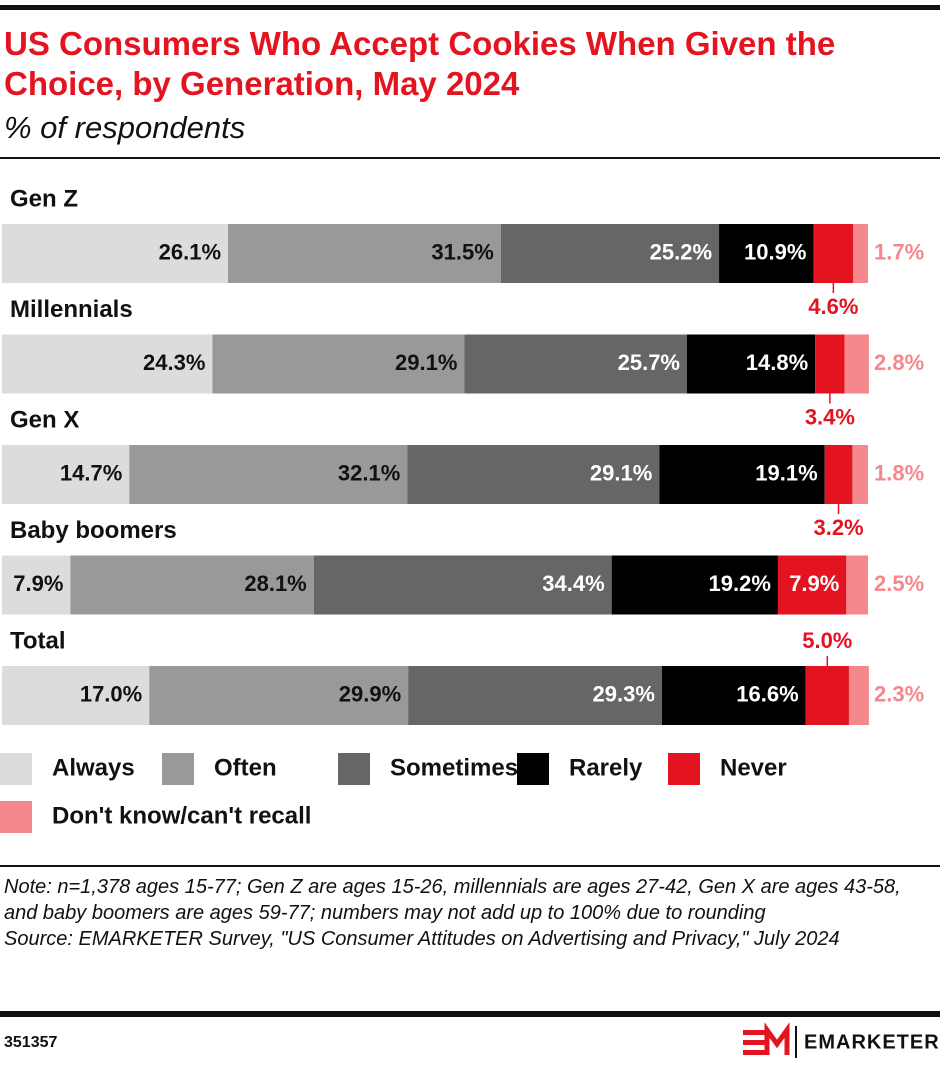  Describe the element at coordinates (767, 693) in the screenshot. I see `value-label: 16.6%` at that location.